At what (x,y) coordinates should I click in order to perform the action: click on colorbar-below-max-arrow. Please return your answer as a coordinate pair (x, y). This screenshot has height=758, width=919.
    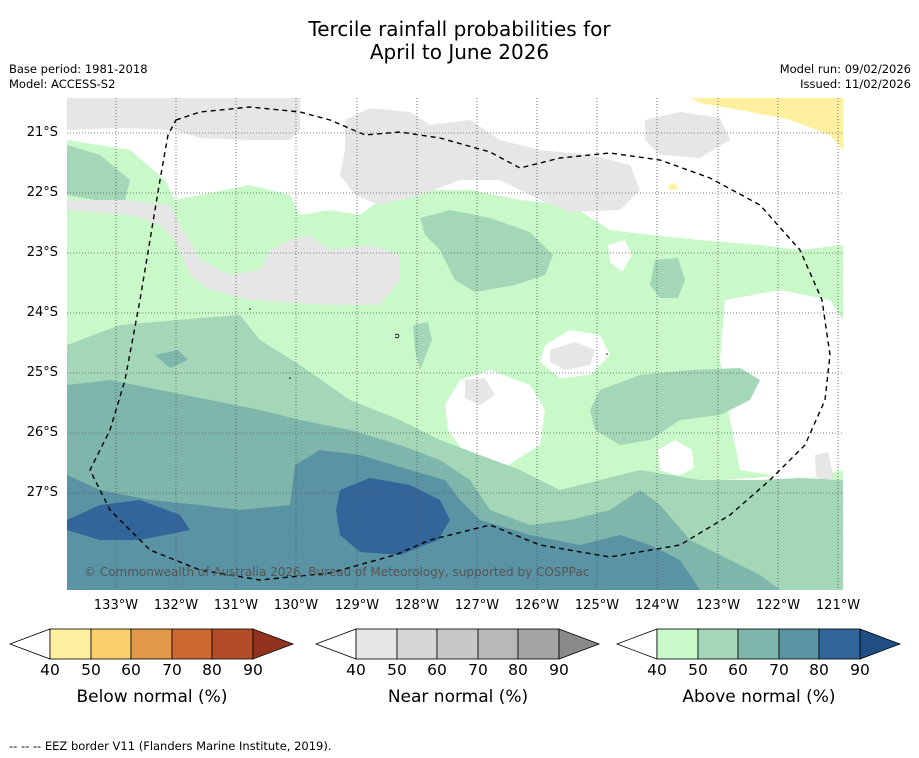
    Looking at the image, I should click on (273, 644).